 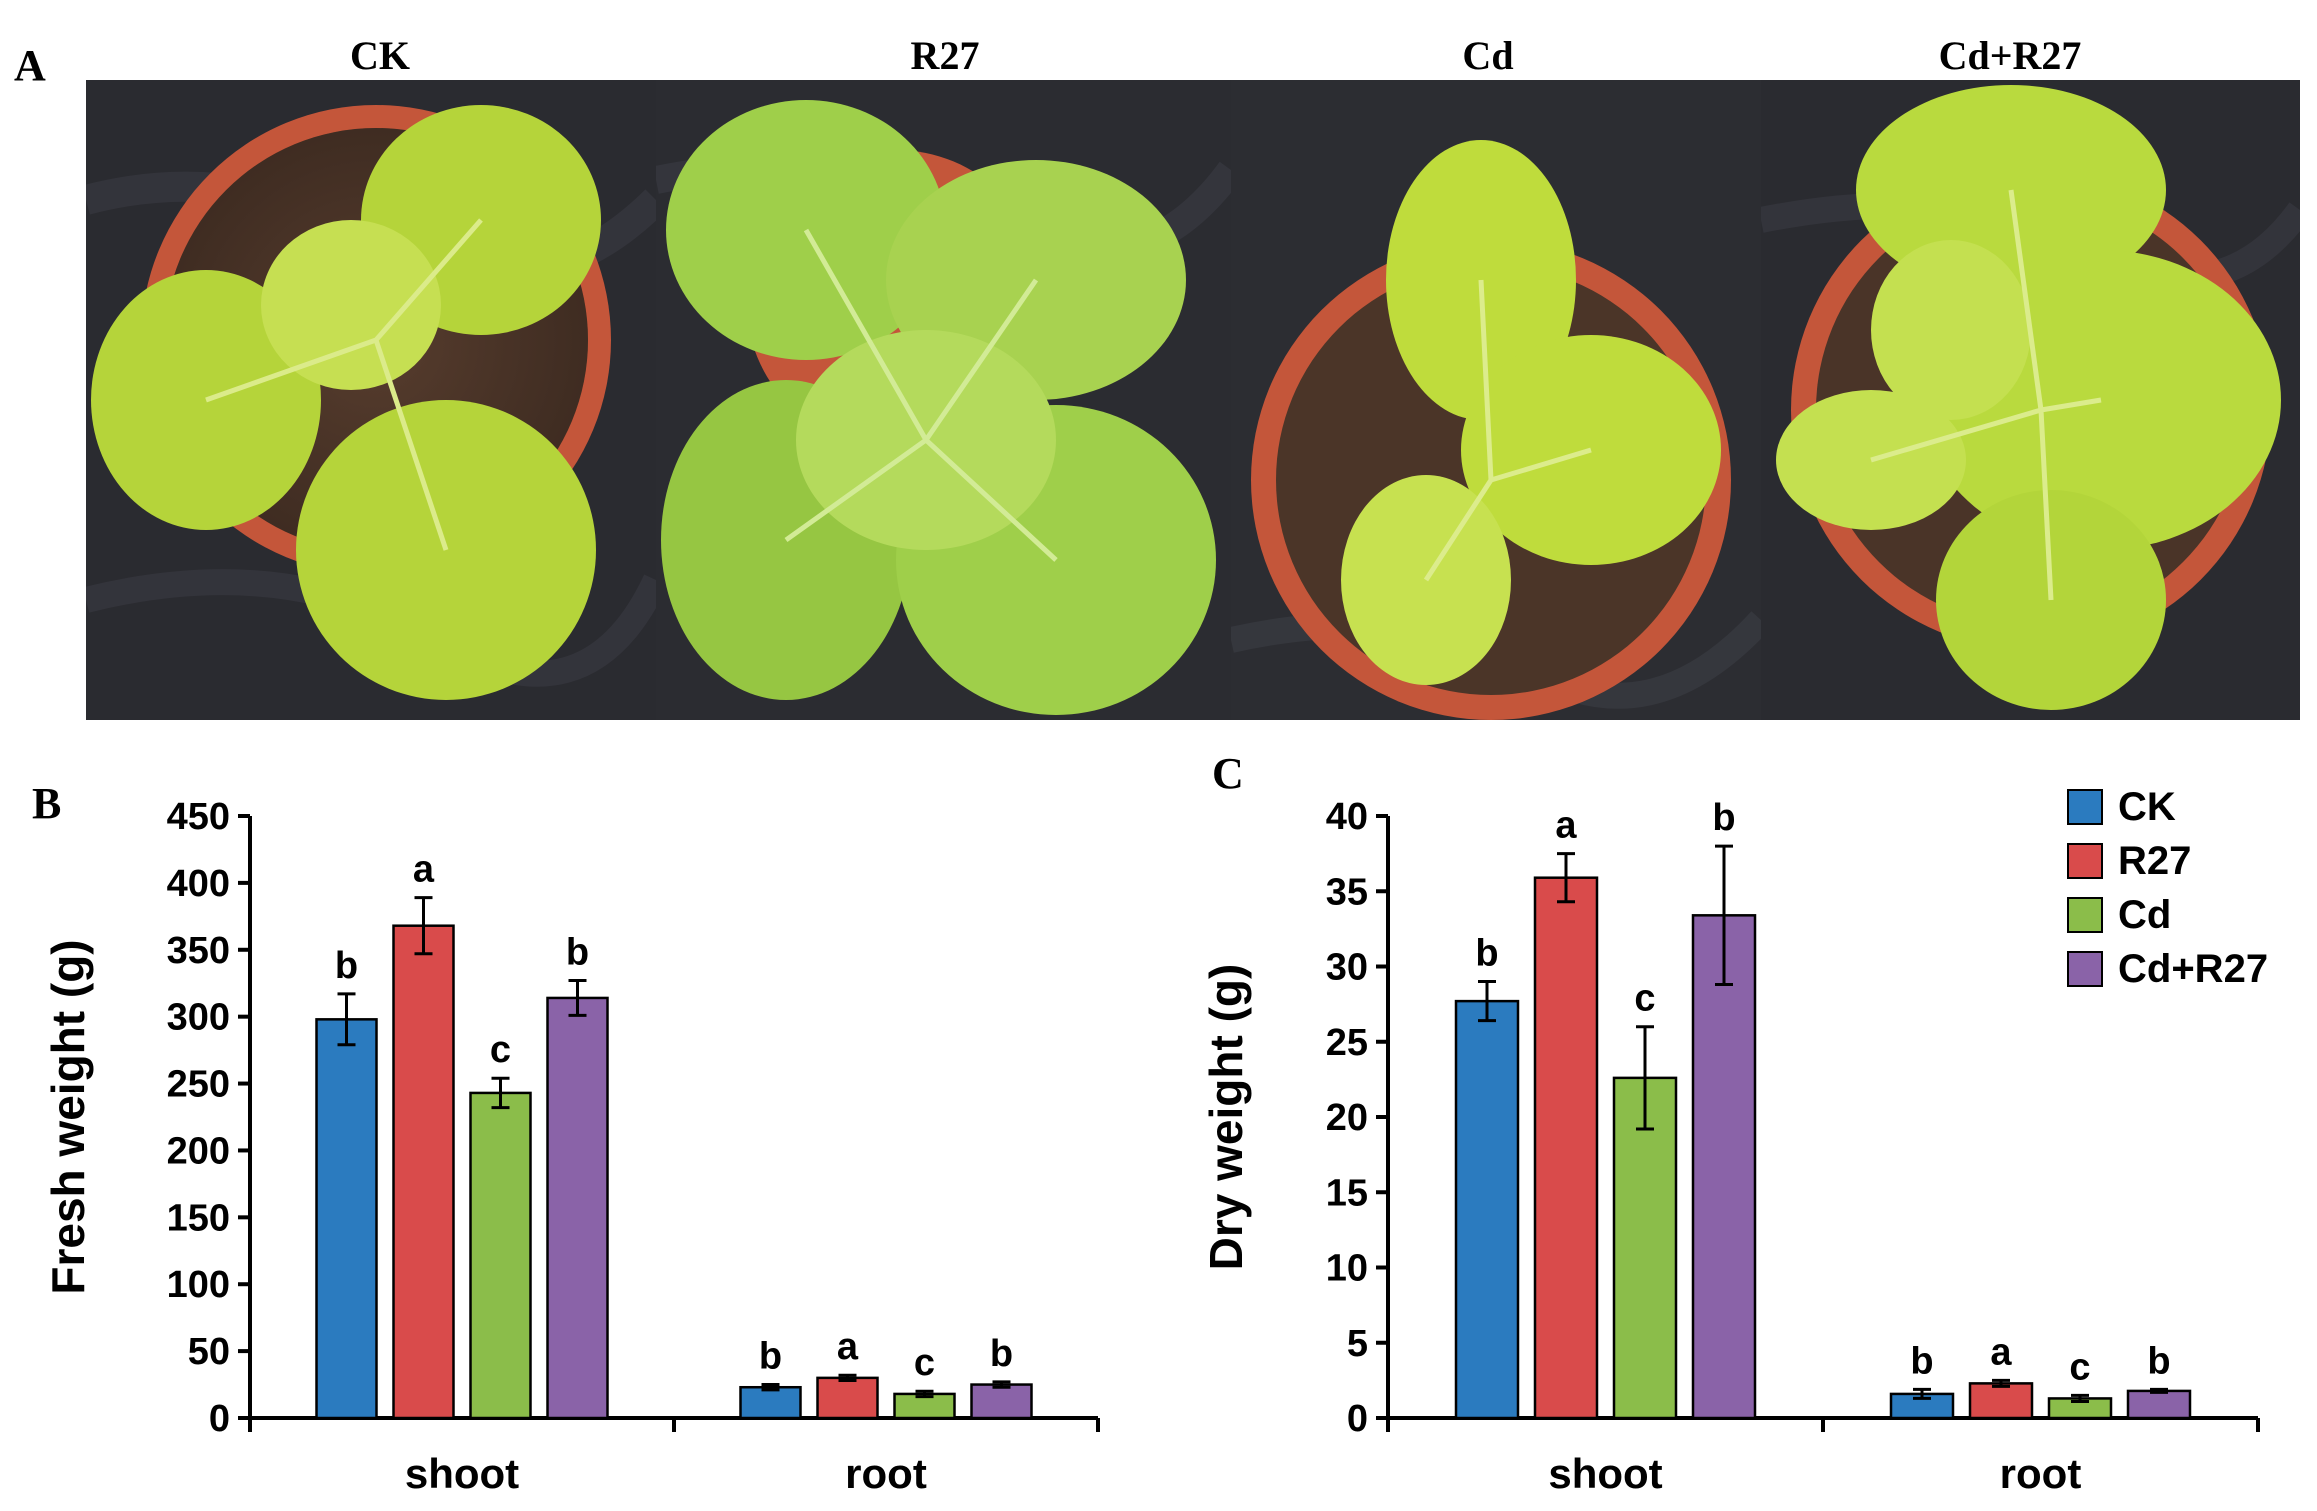 I want to click on panel-label-b: B, so click(x=47, y=803).